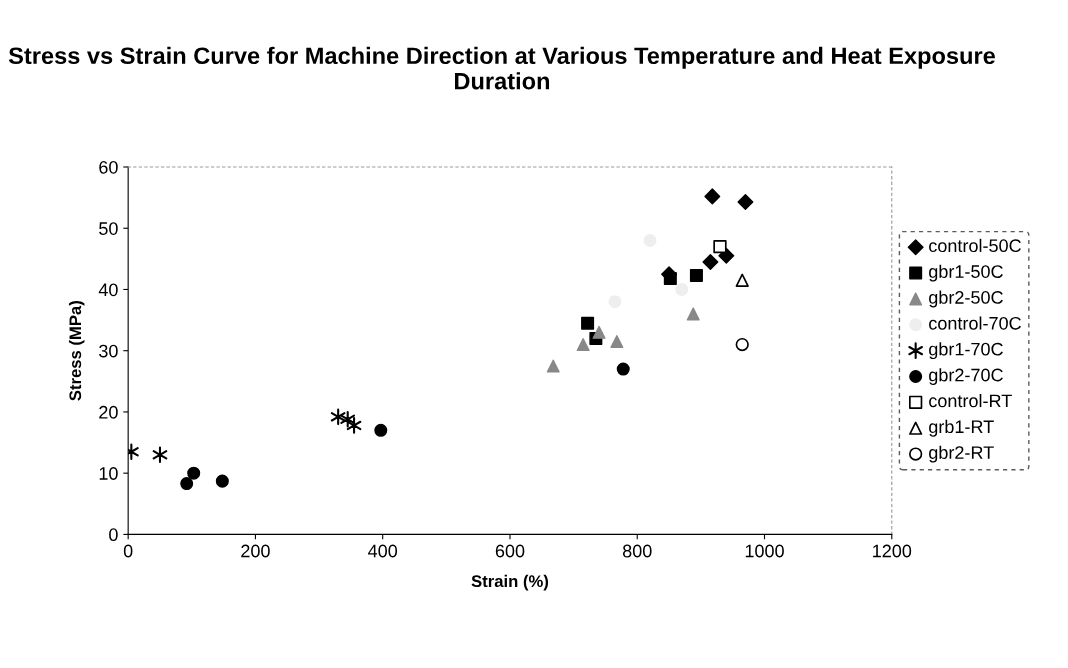 This screenshot has width=1068, height=668. What do you see at coordinates (892, 551) in the screenshot?
I see `x-tick-label: 1200` at bounding box center [892, 551].